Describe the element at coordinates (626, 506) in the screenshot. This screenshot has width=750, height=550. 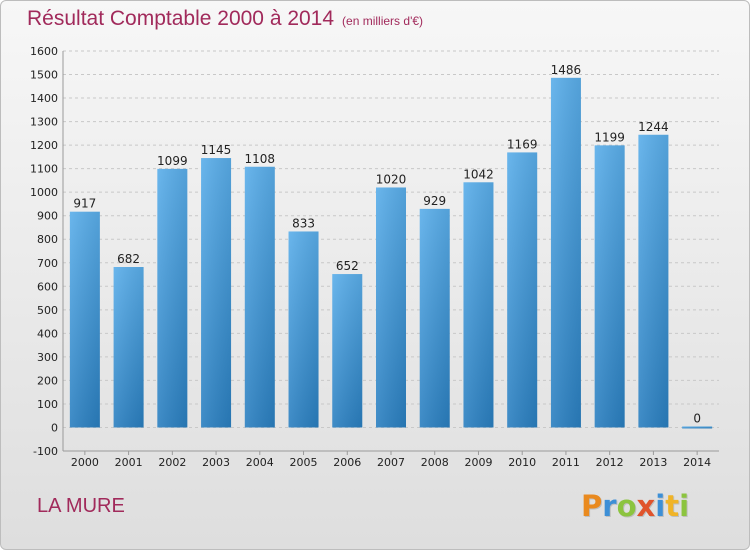
I see `logo-letter: o` at that location.